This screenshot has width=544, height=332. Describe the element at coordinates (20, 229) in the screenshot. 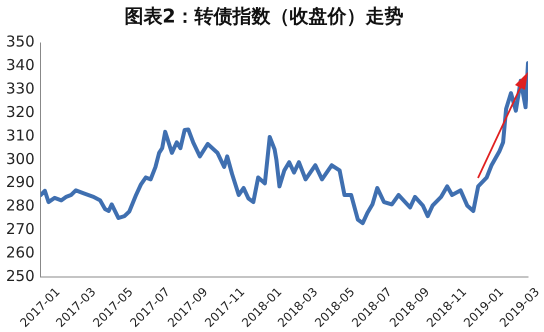

I see `y-tick-label: 270` at that location.